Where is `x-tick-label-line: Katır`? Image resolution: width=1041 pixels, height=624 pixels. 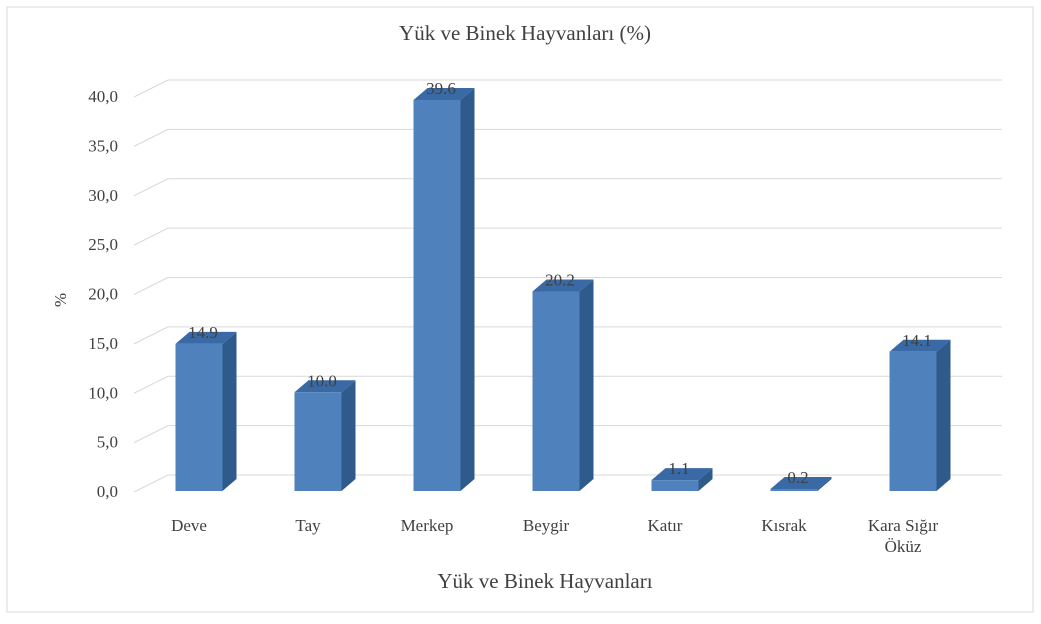 x-tick-label-line: Katır is located at coordinates (665, 525).